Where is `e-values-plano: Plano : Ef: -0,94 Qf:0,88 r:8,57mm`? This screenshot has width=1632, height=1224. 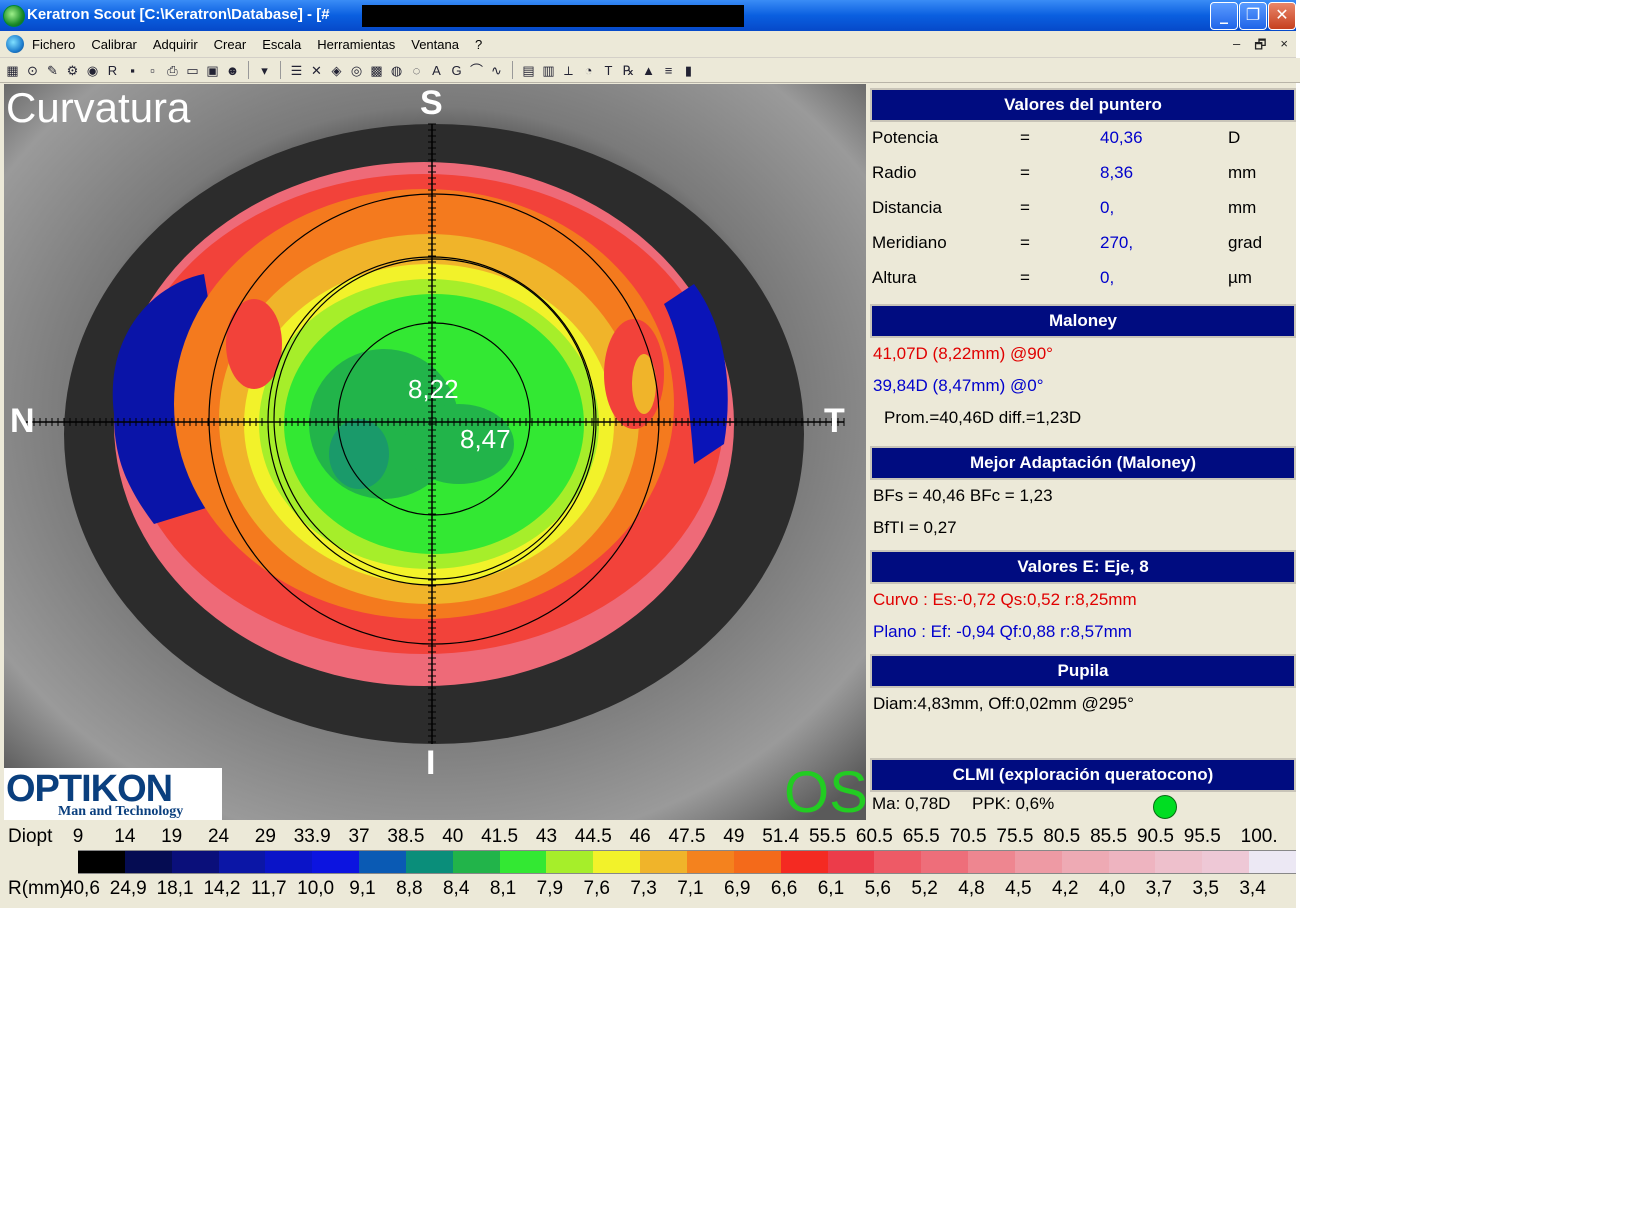
e-values-plano: Plano : Ef: -0,94 Qf:0,88 r:8,57mm is located at coordinates (1002, 631).